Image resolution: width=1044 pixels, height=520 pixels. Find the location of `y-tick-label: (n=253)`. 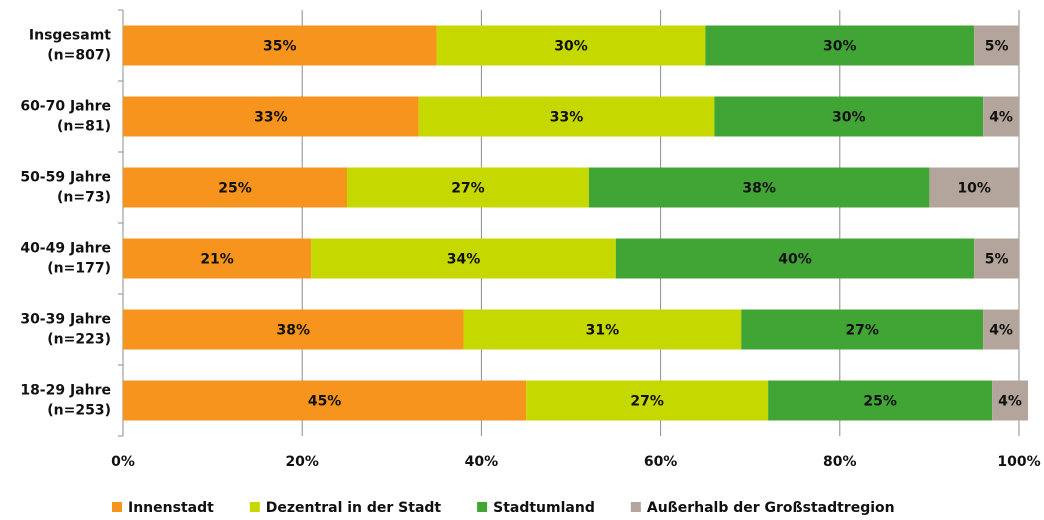

y-tick-label: (n=253) is located at coordinates (79, 411).